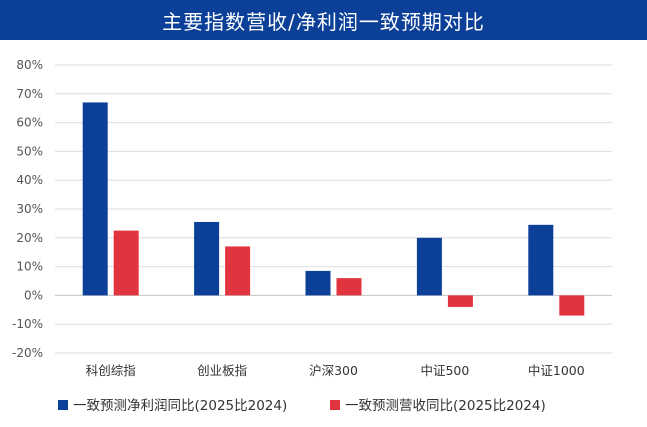 This screenshot has height=427, width=647. I want to click on chart-title-bar: 主要指数营收/净利润一致预期对比, so click(323, 20).